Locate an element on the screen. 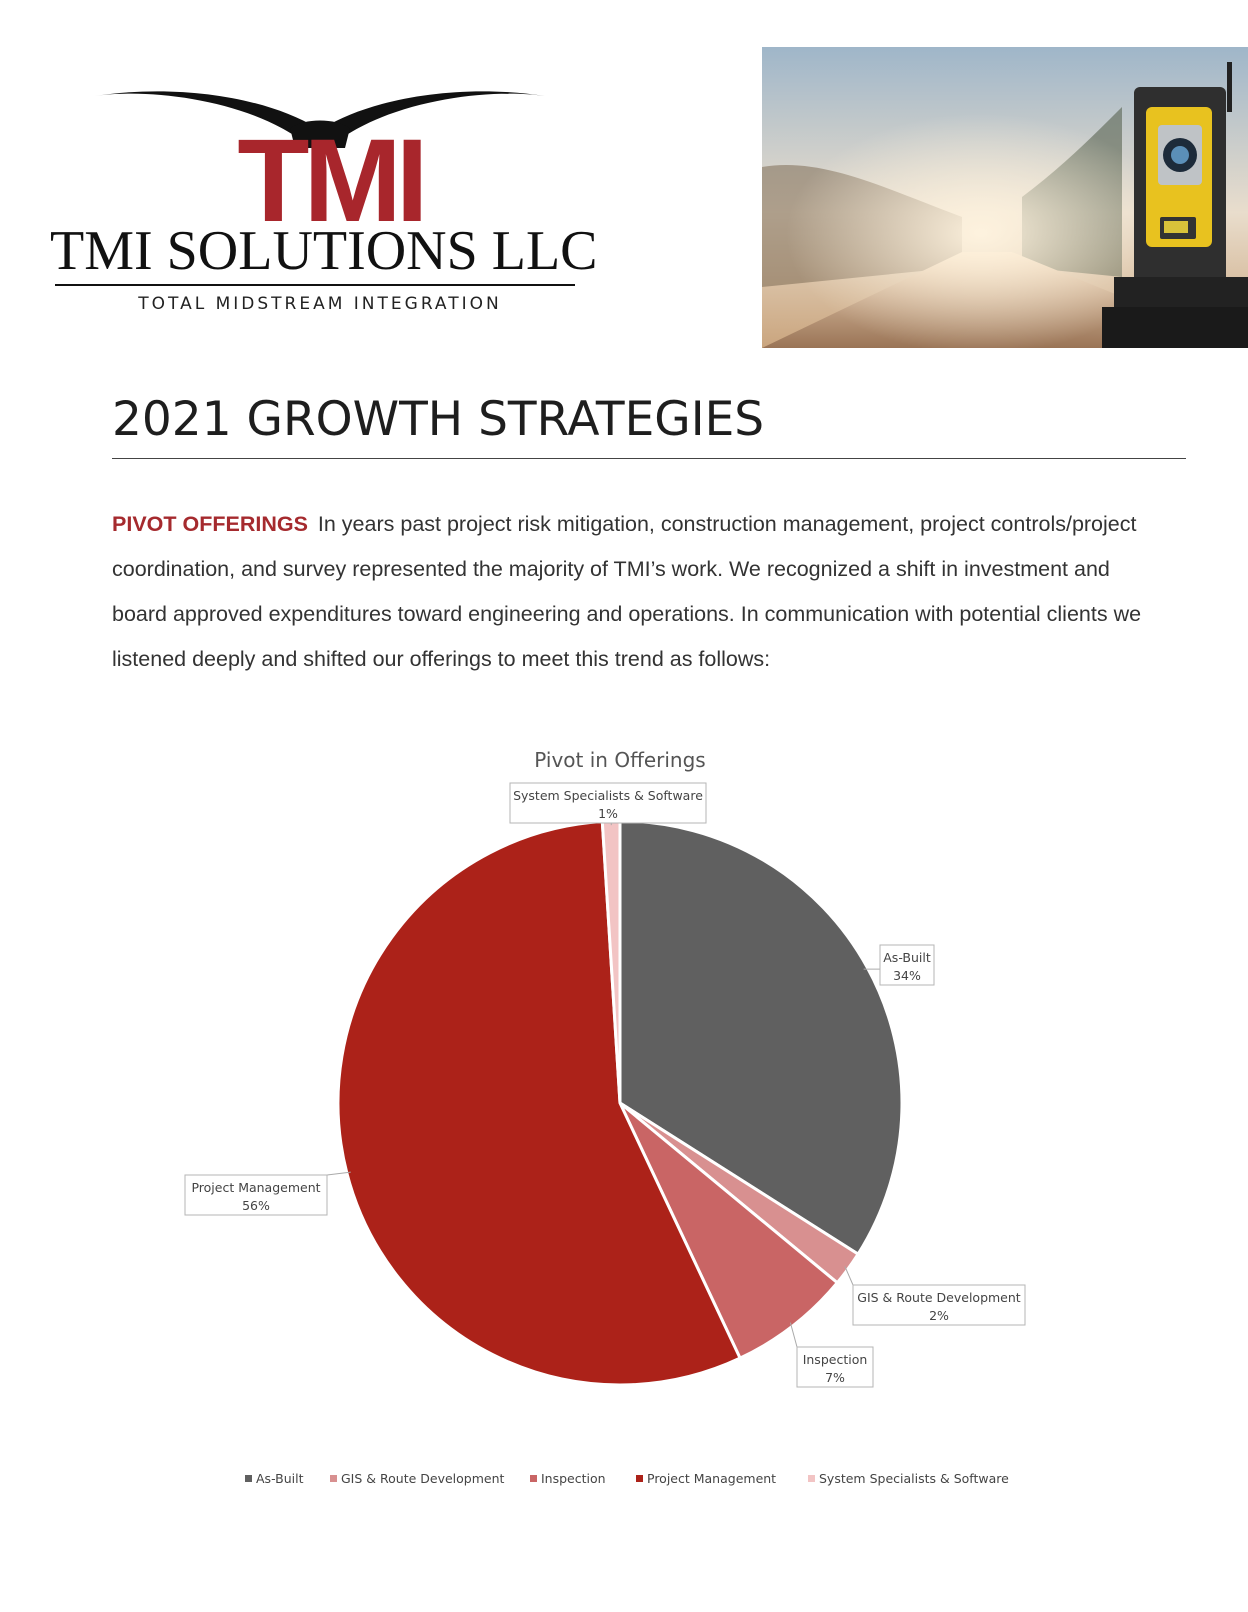 This screenshot has width=1248, height=1612. survey-total-station-photo is located at coordinates (1005, 197).